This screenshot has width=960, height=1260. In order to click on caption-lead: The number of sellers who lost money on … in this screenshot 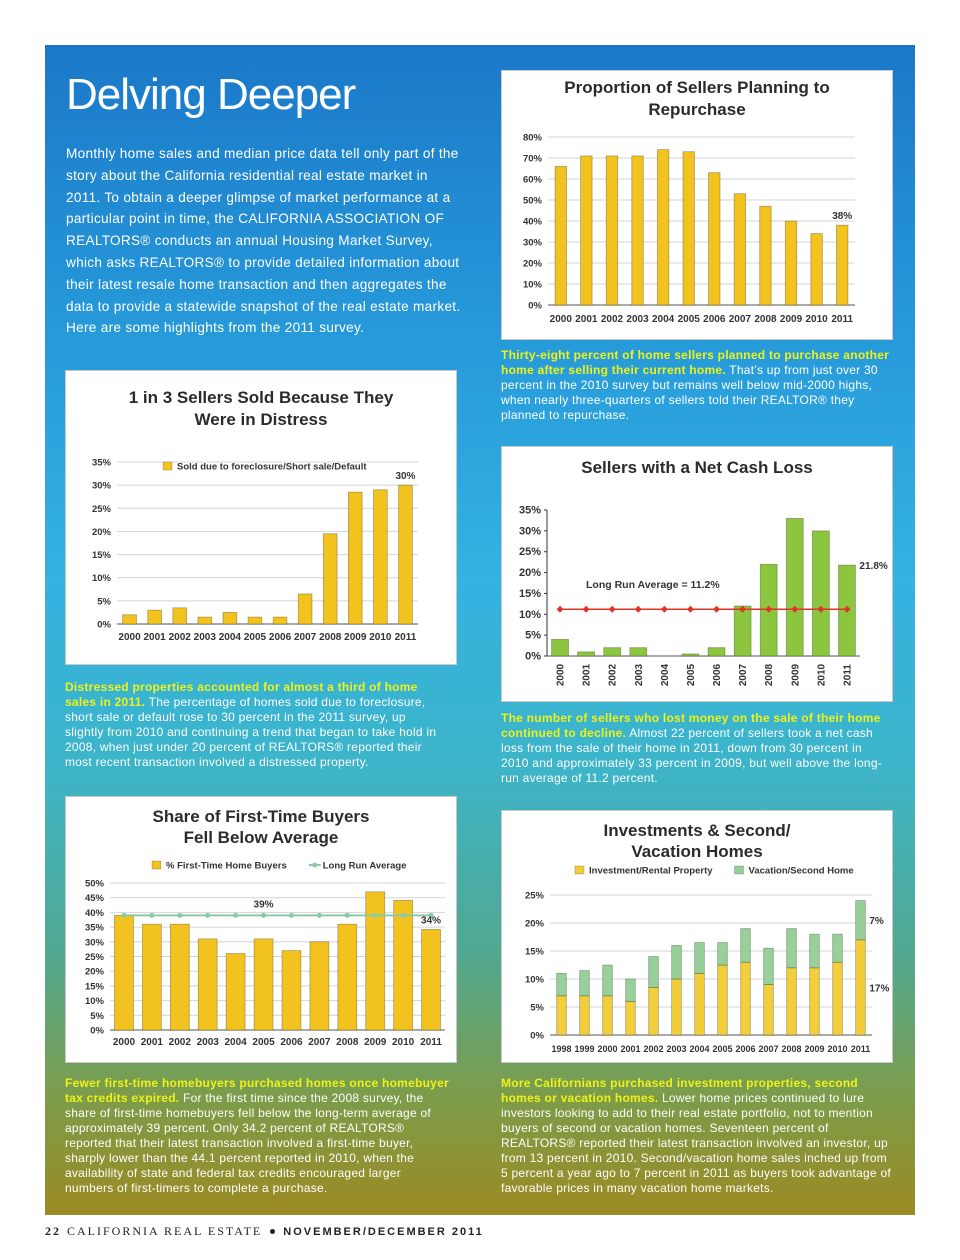, I will do `click(691, 725)`.